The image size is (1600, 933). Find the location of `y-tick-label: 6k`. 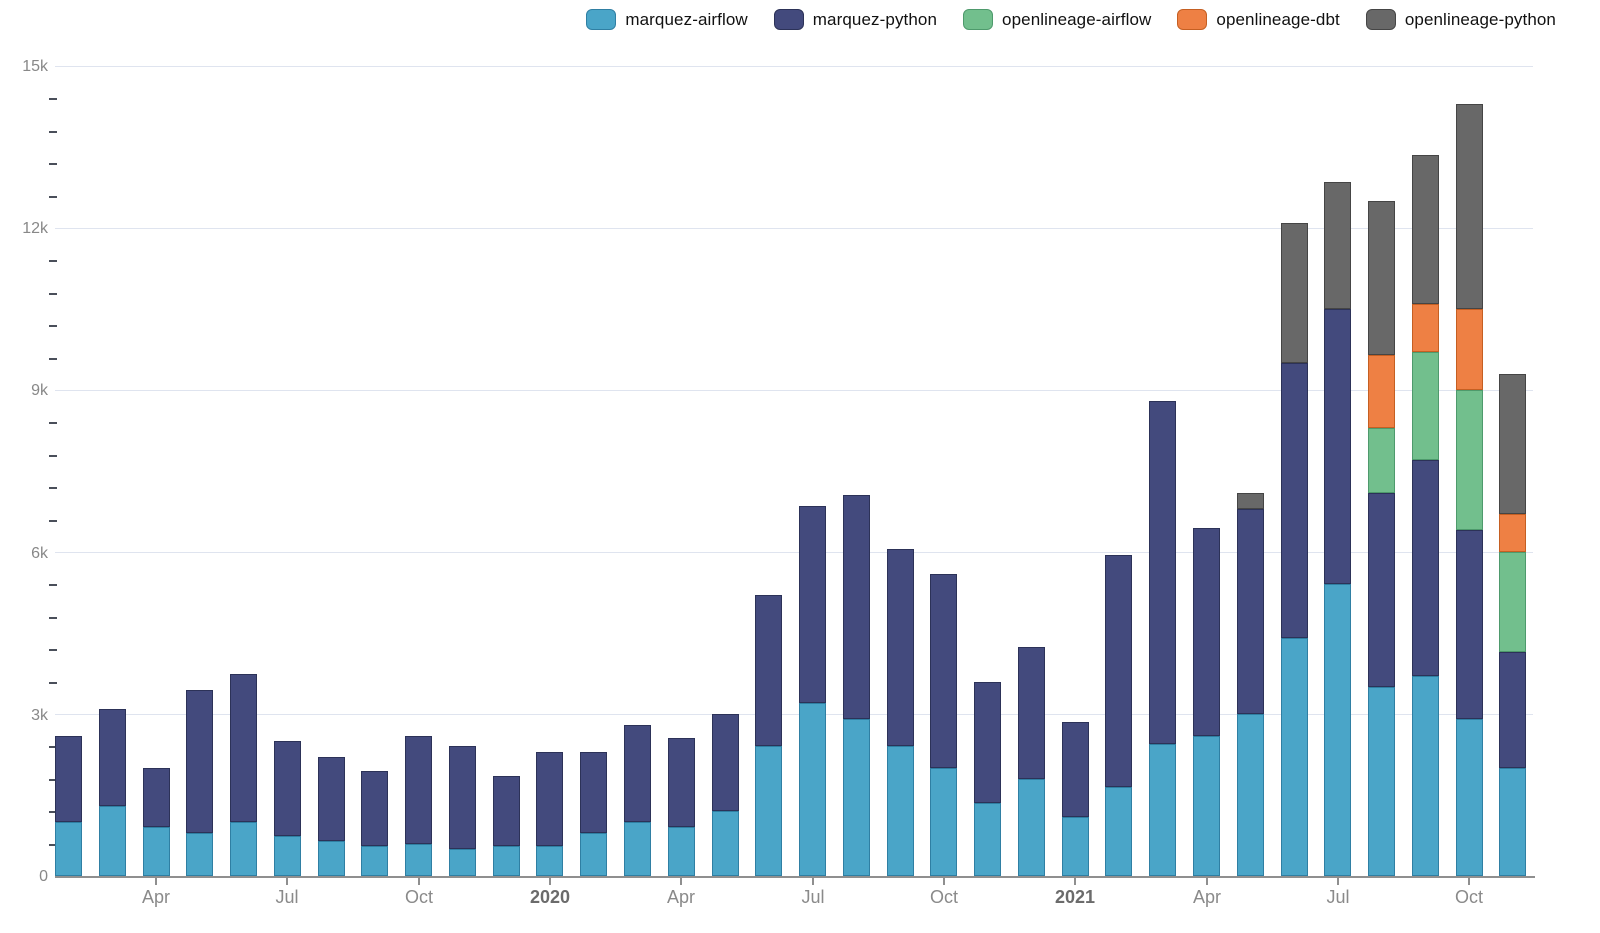

y-tick-label: 6k is located at coordinates (39, 553).